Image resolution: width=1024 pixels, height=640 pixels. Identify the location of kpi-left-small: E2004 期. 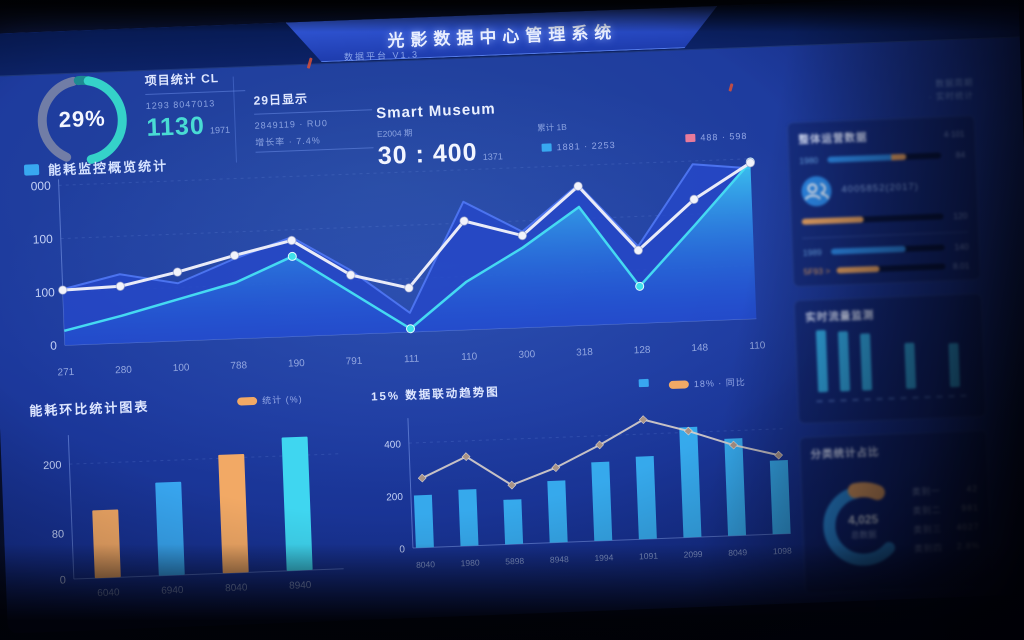
(394, 133).